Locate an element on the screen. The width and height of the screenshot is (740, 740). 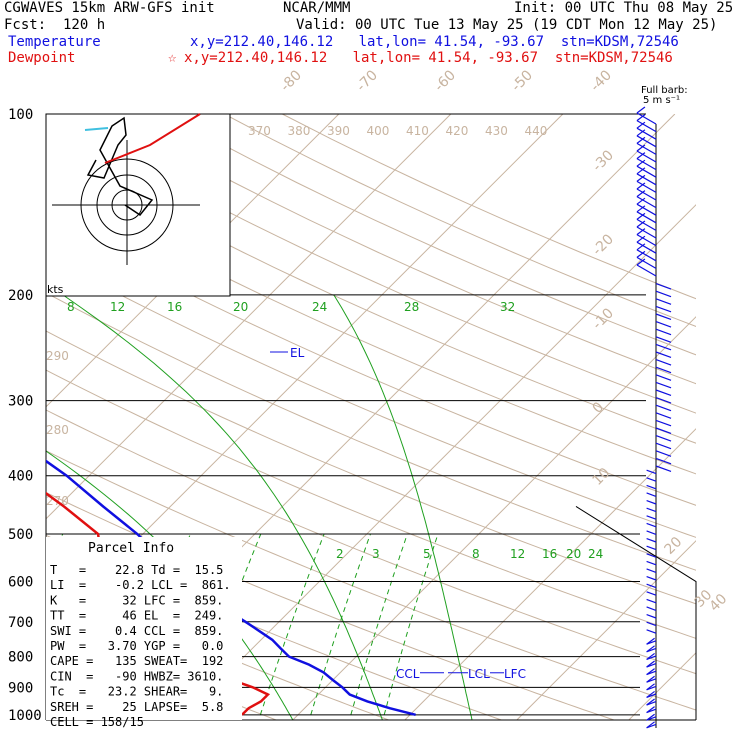
wind-barbs is located at coordinates (654, 417).